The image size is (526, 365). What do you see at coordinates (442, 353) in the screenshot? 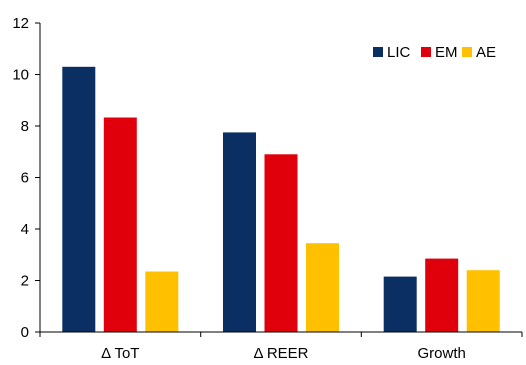
I see `x-tick-label: Growth` at bounding box center [442, 353].